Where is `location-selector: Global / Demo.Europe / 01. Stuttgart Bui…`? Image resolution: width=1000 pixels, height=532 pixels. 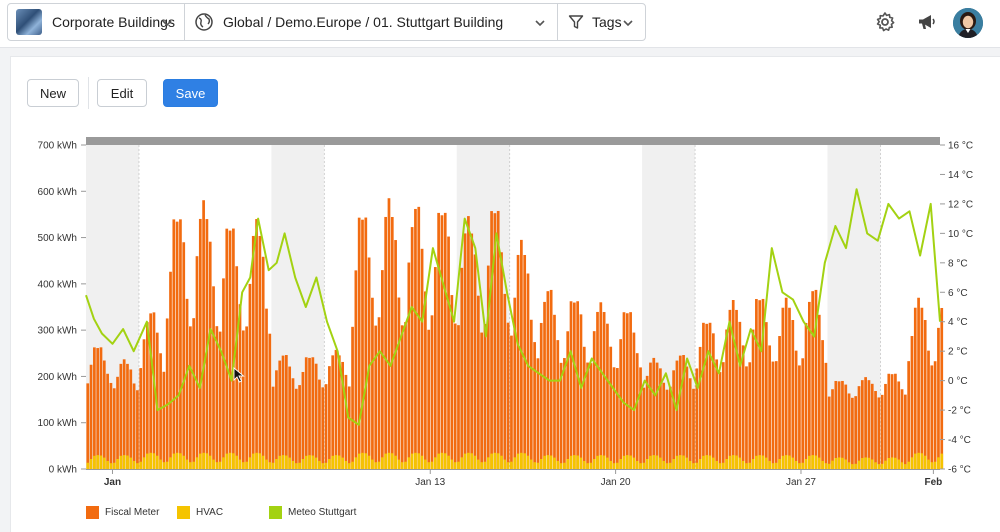
location-selector: Global / Demo.Europe / 01. Stuttgart Bui… is located at coordinates (371, 22).